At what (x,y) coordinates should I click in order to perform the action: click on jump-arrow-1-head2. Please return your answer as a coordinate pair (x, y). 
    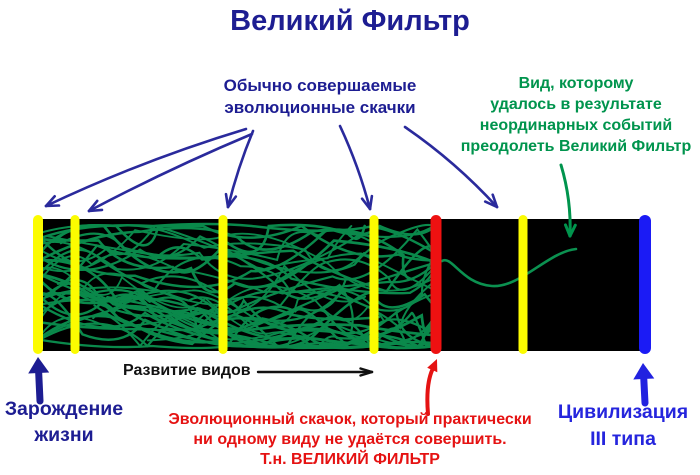
    Looking at the image, I should click on (50, 201).